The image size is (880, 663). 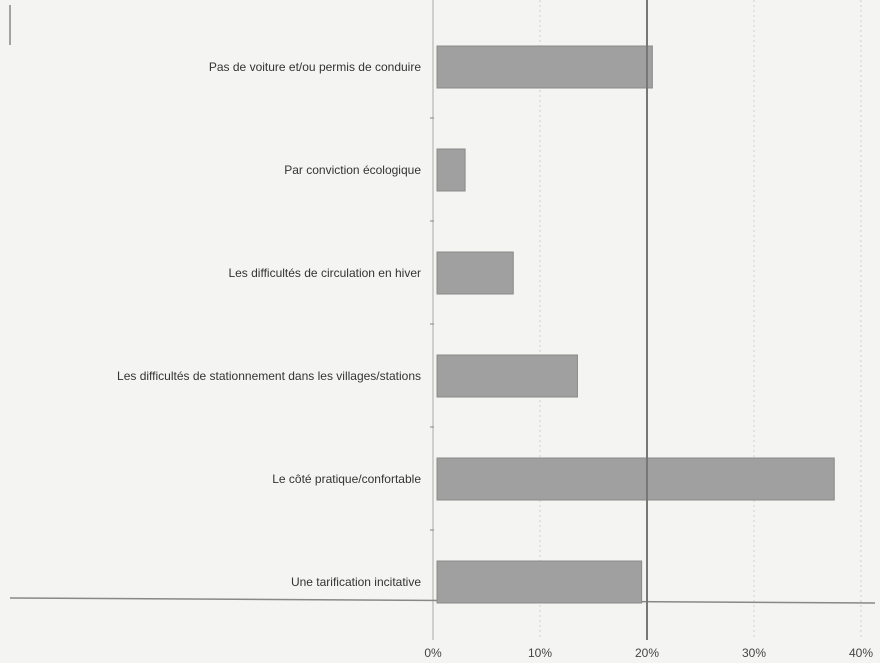 What do you see at coordinates (861, 653) in the screenshot?
I see `x-tick-label-4: 40%` at bounding box center [861, 653].